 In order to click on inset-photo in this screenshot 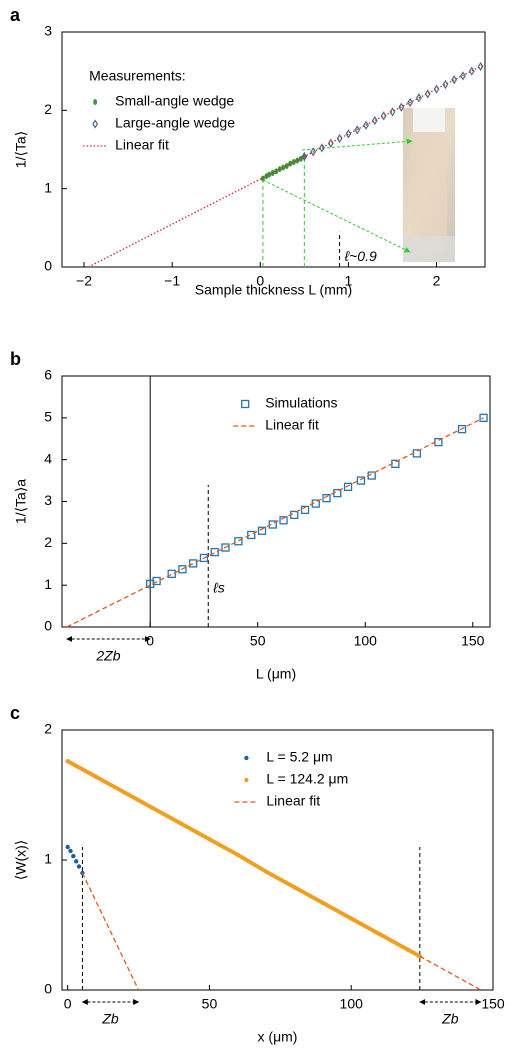, I will do `click(429, 185)`.